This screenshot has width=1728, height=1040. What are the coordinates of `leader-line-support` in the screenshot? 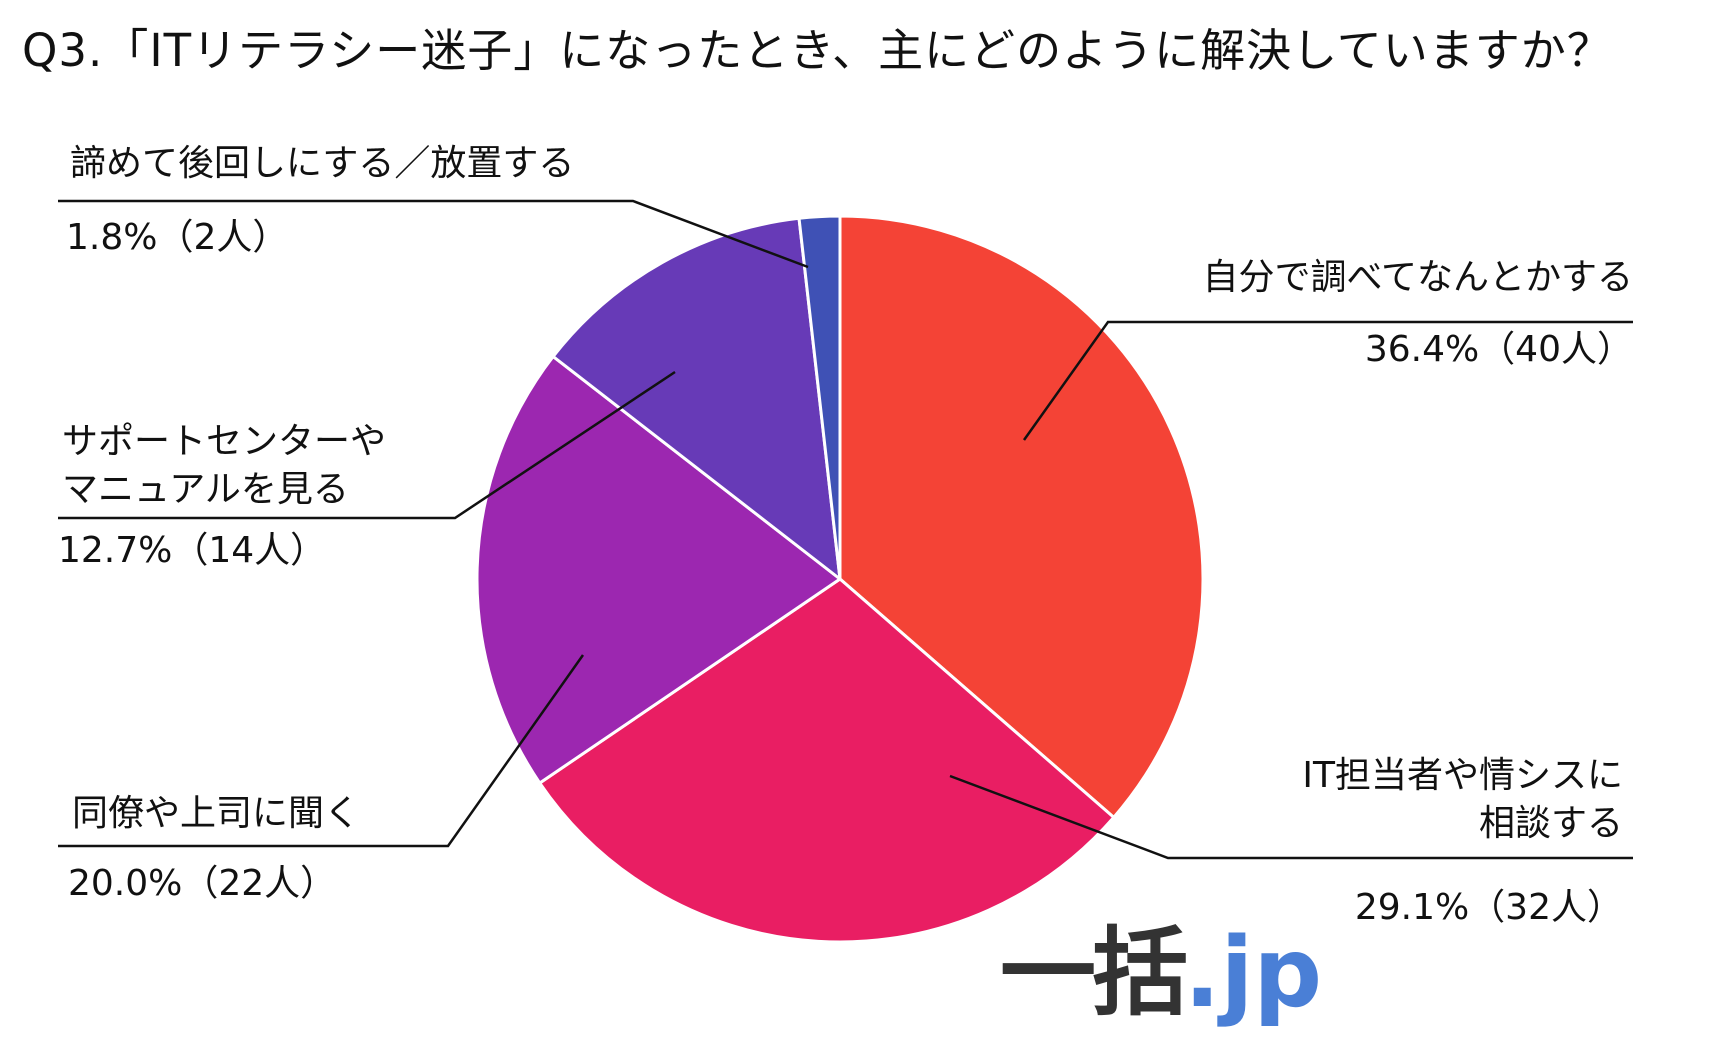 It's located at (367, 445).